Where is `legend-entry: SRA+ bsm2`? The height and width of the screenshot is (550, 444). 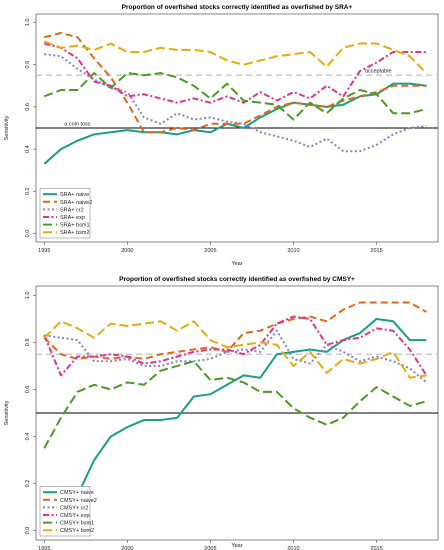
legend-entry: SRA+ bsm2 is located at coordinates (75, 233).